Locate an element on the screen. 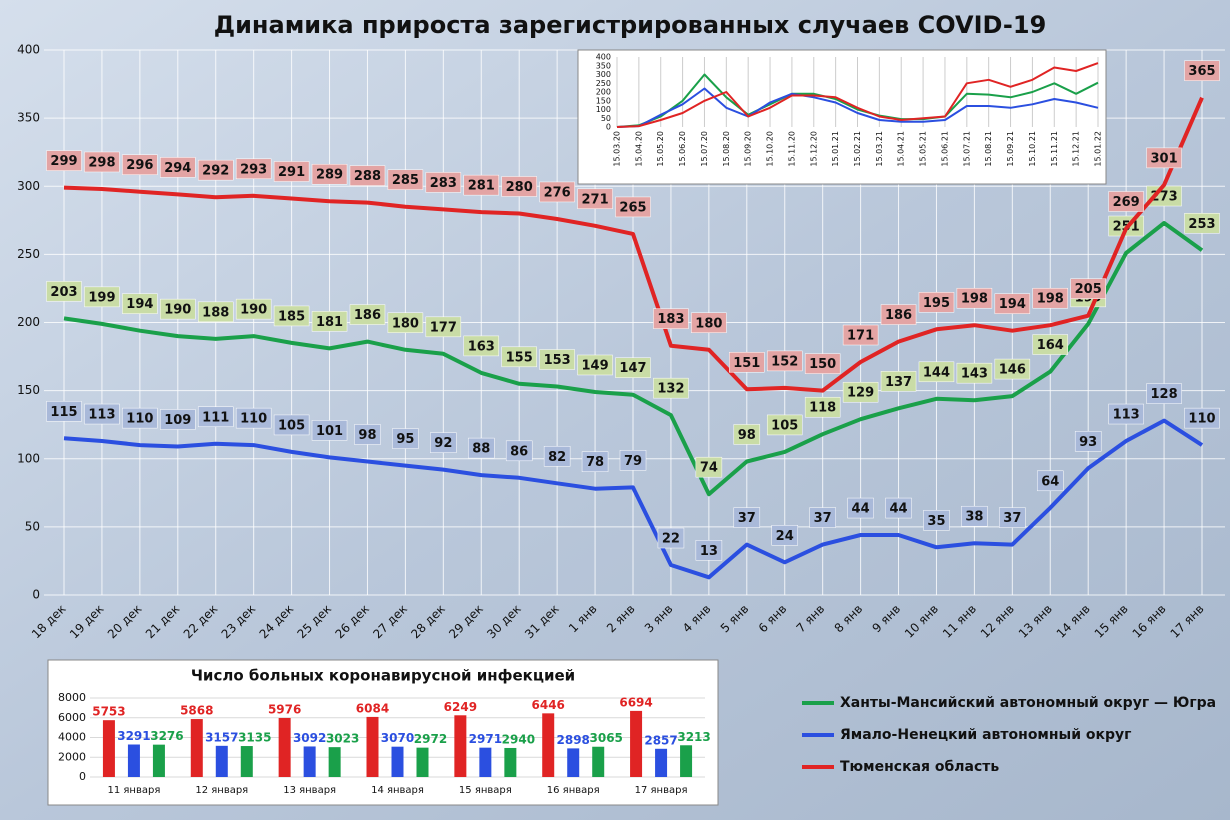  data-label: 2857 is located at coordinates (660, 740).